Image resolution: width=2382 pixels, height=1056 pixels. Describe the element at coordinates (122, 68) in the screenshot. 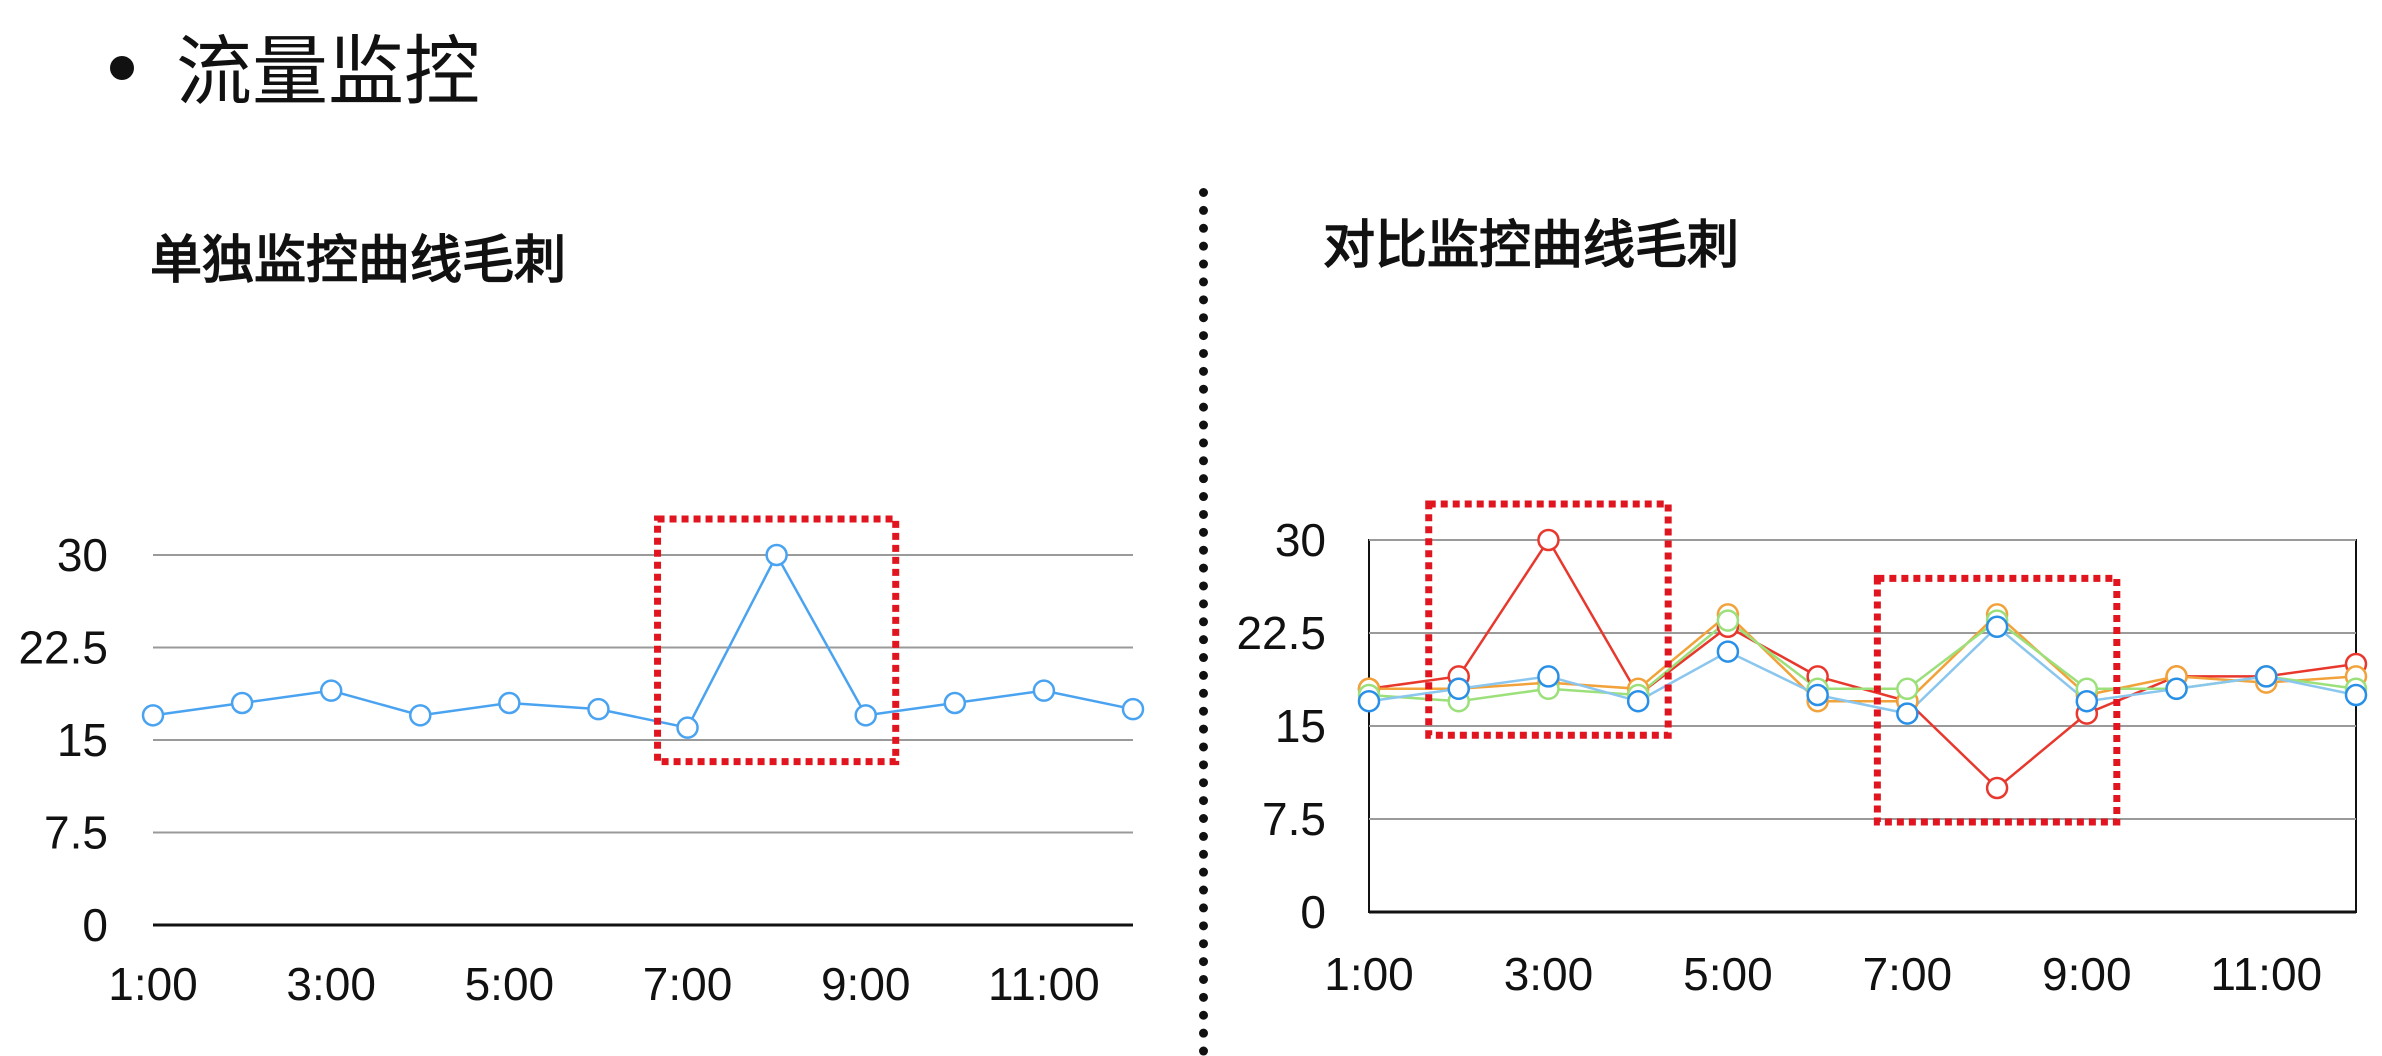

I see `bullet-icon` at that location.